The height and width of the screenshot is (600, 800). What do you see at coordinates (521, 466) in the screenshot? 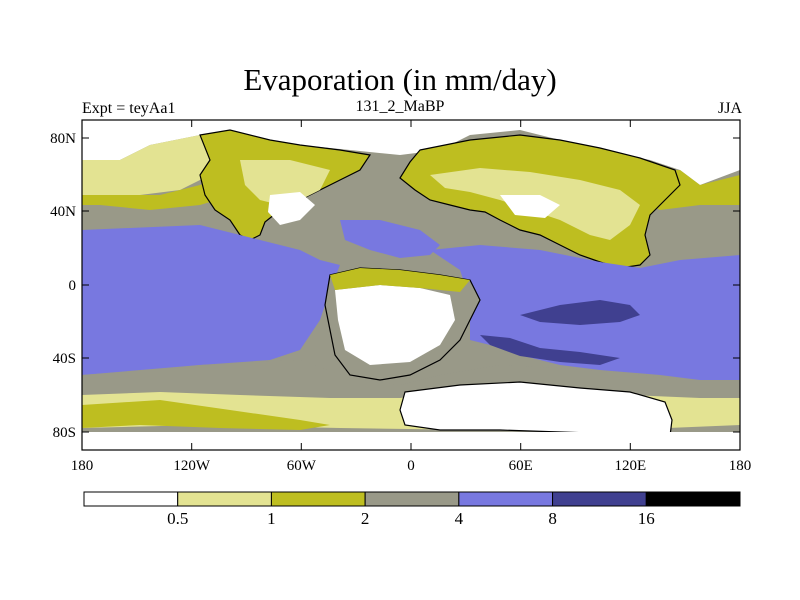
I see `x-tick-label: 60E` at bounding box center [521, 466].